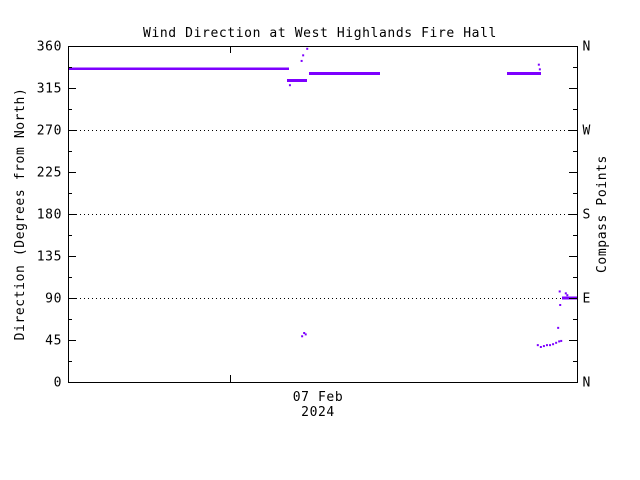  Describe the element at coordinates (49, 173) in the screenshot. I see `y-tick-label-225: 225` at that location.